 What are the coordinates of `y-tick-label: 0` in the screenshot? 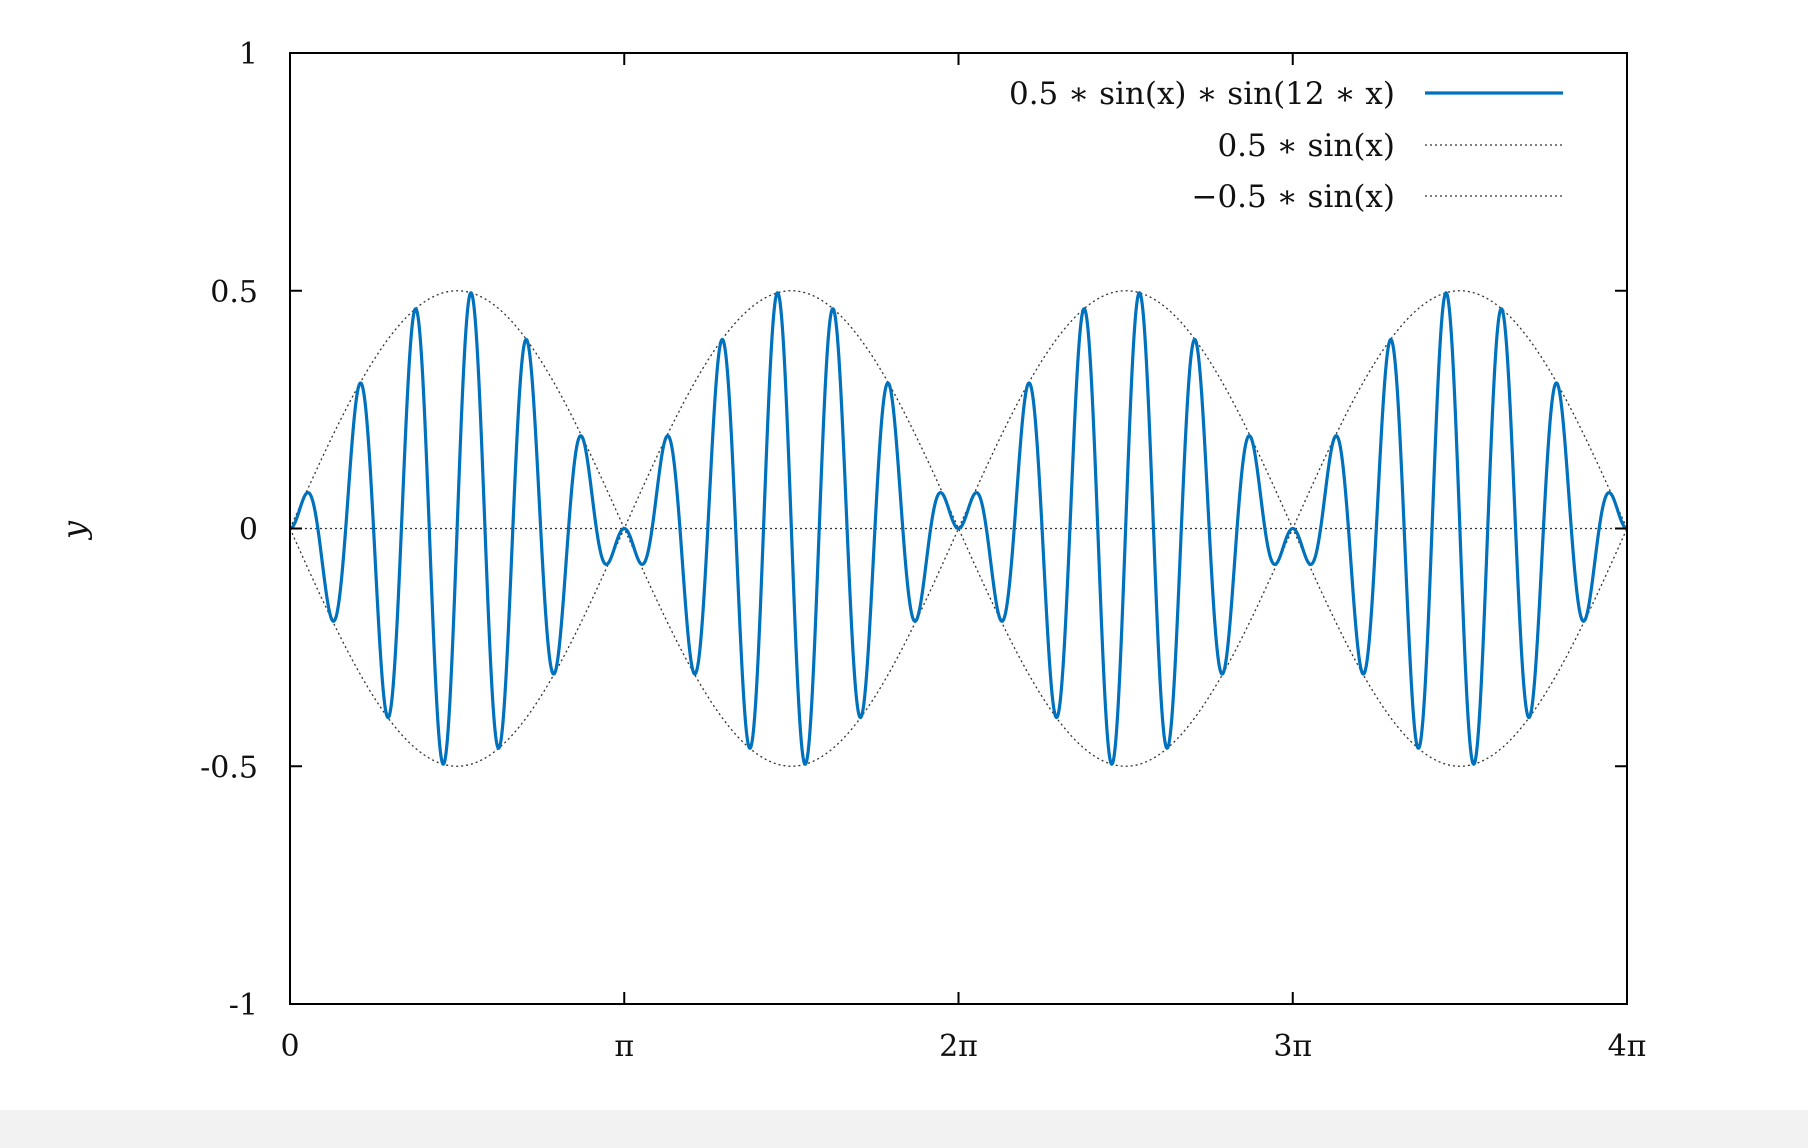 It's located at (248, 530).